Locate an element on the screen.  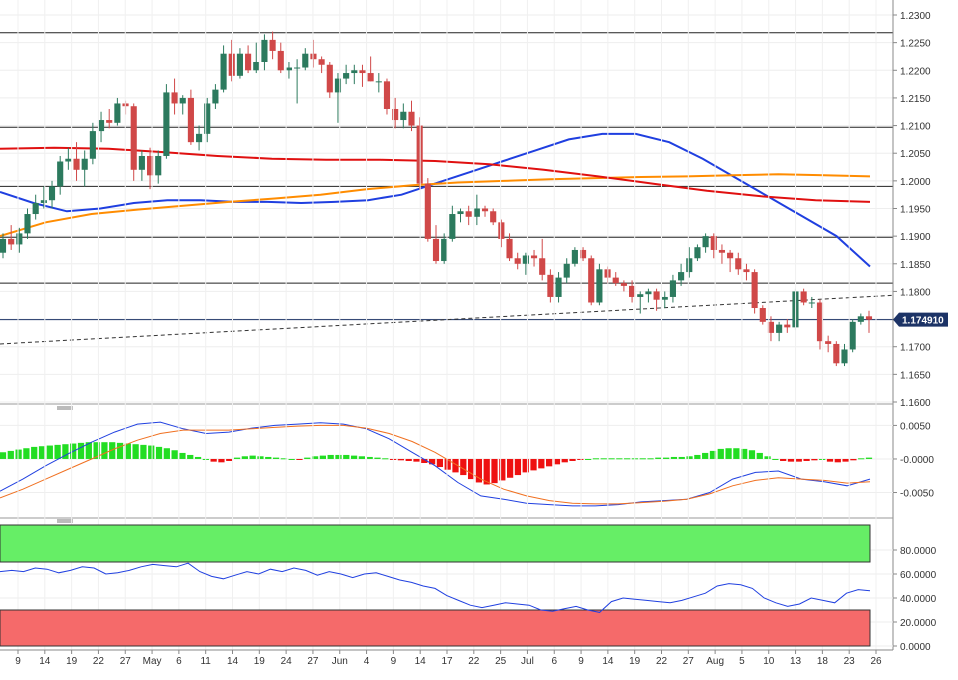
last-price-badge is located at coordinates (920, 319).